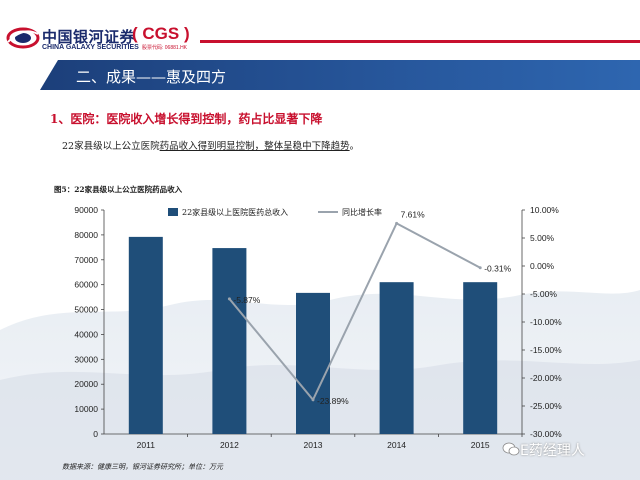  Describe the element at coordinates (544, 210) in the screenshot. I see `right-tick-label: 10.00%` at that location.